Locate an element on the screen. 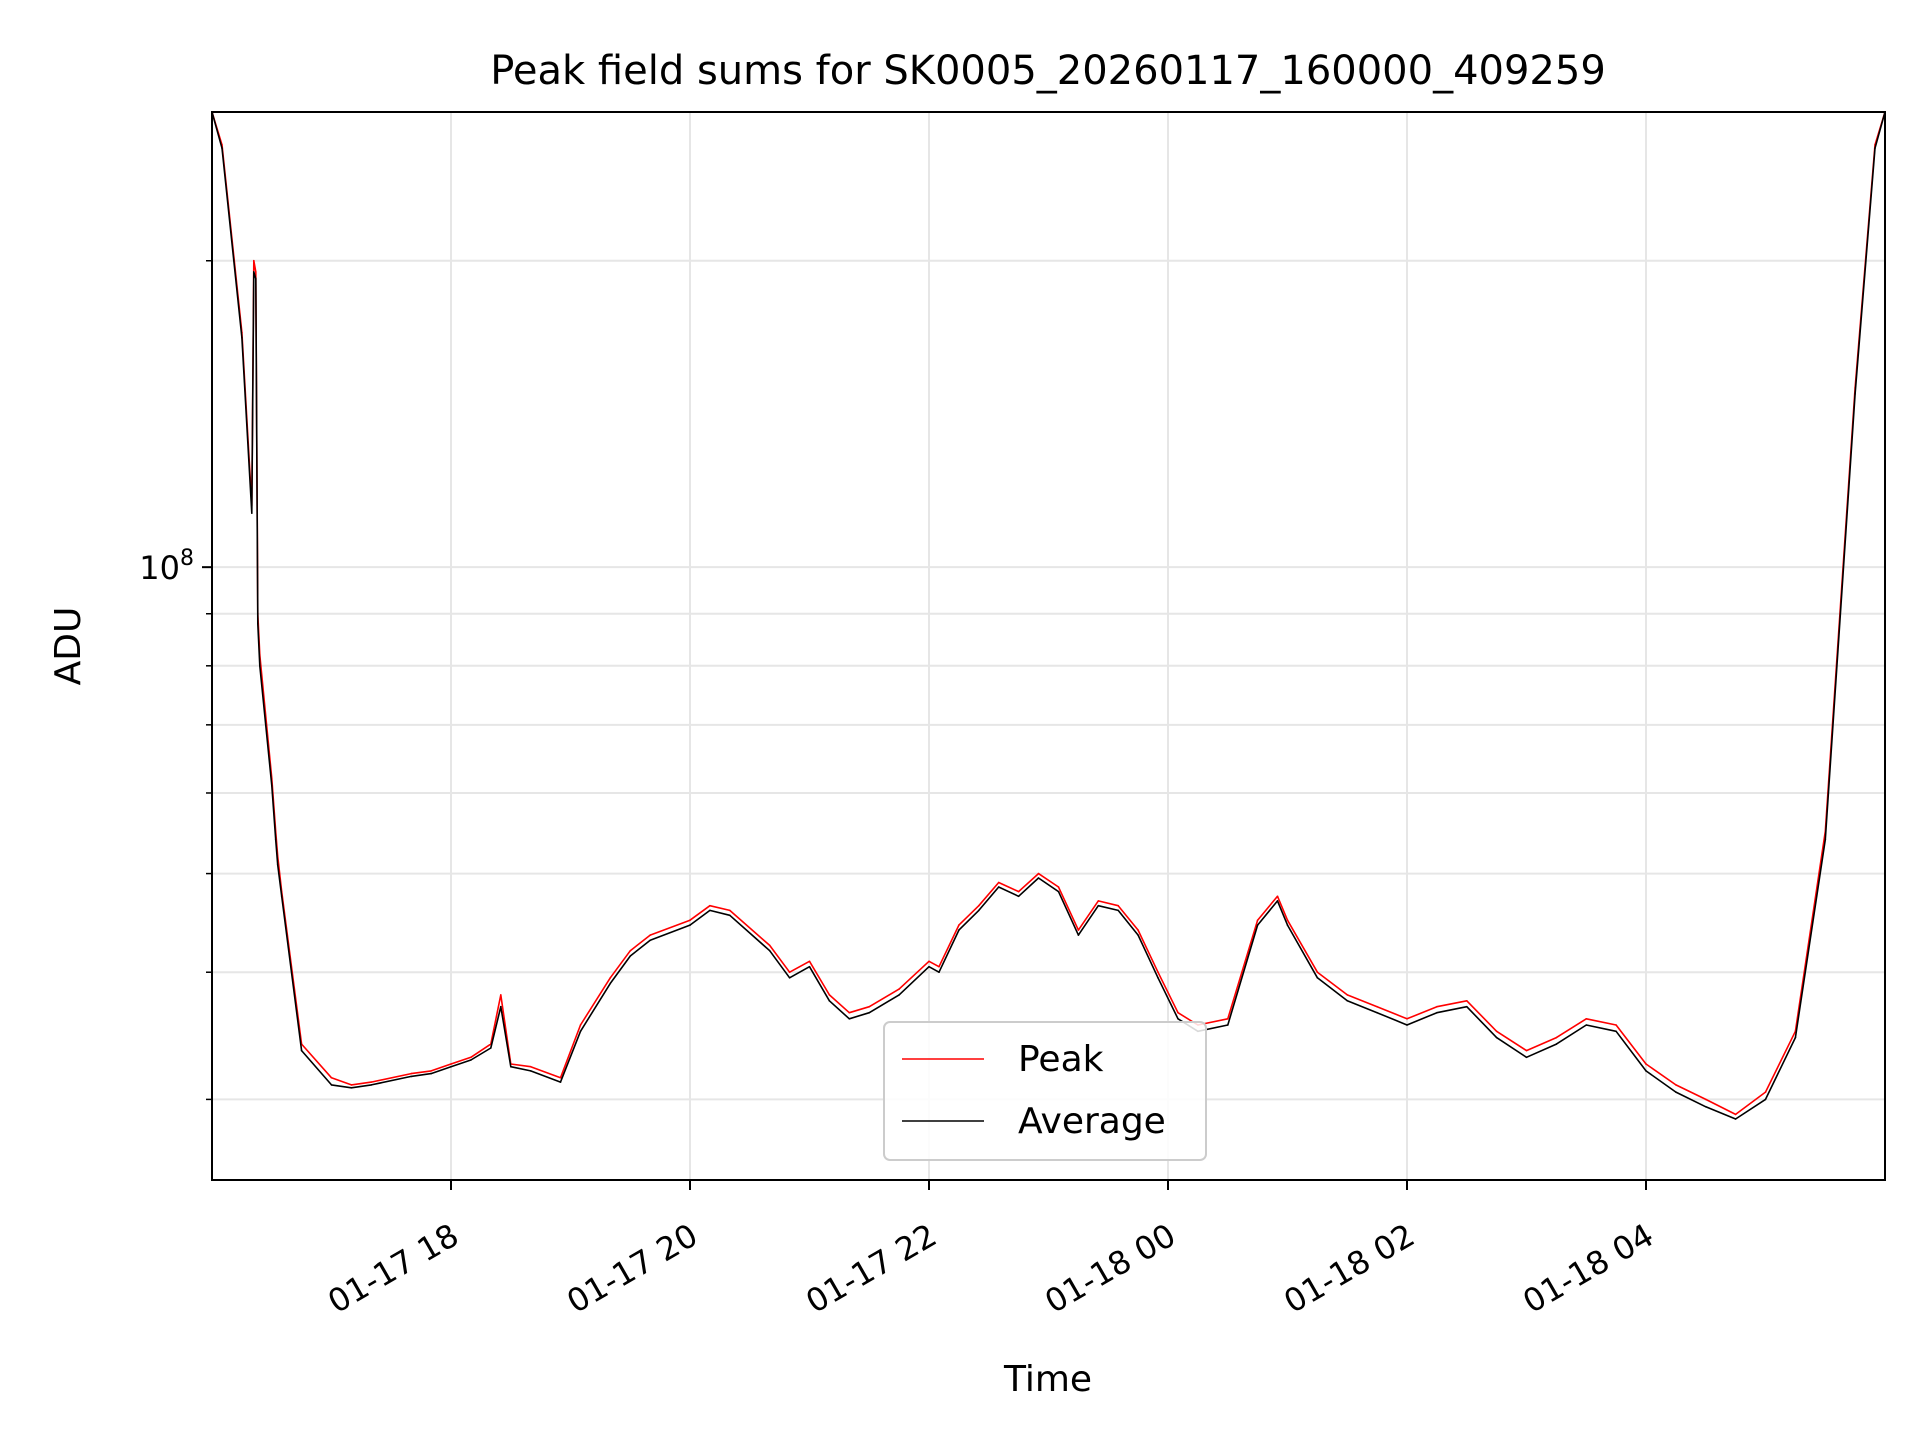 The width and height of the screenshot is (1920, 1440). legend-average-label: Average is located at coordinates (1092, 1121).